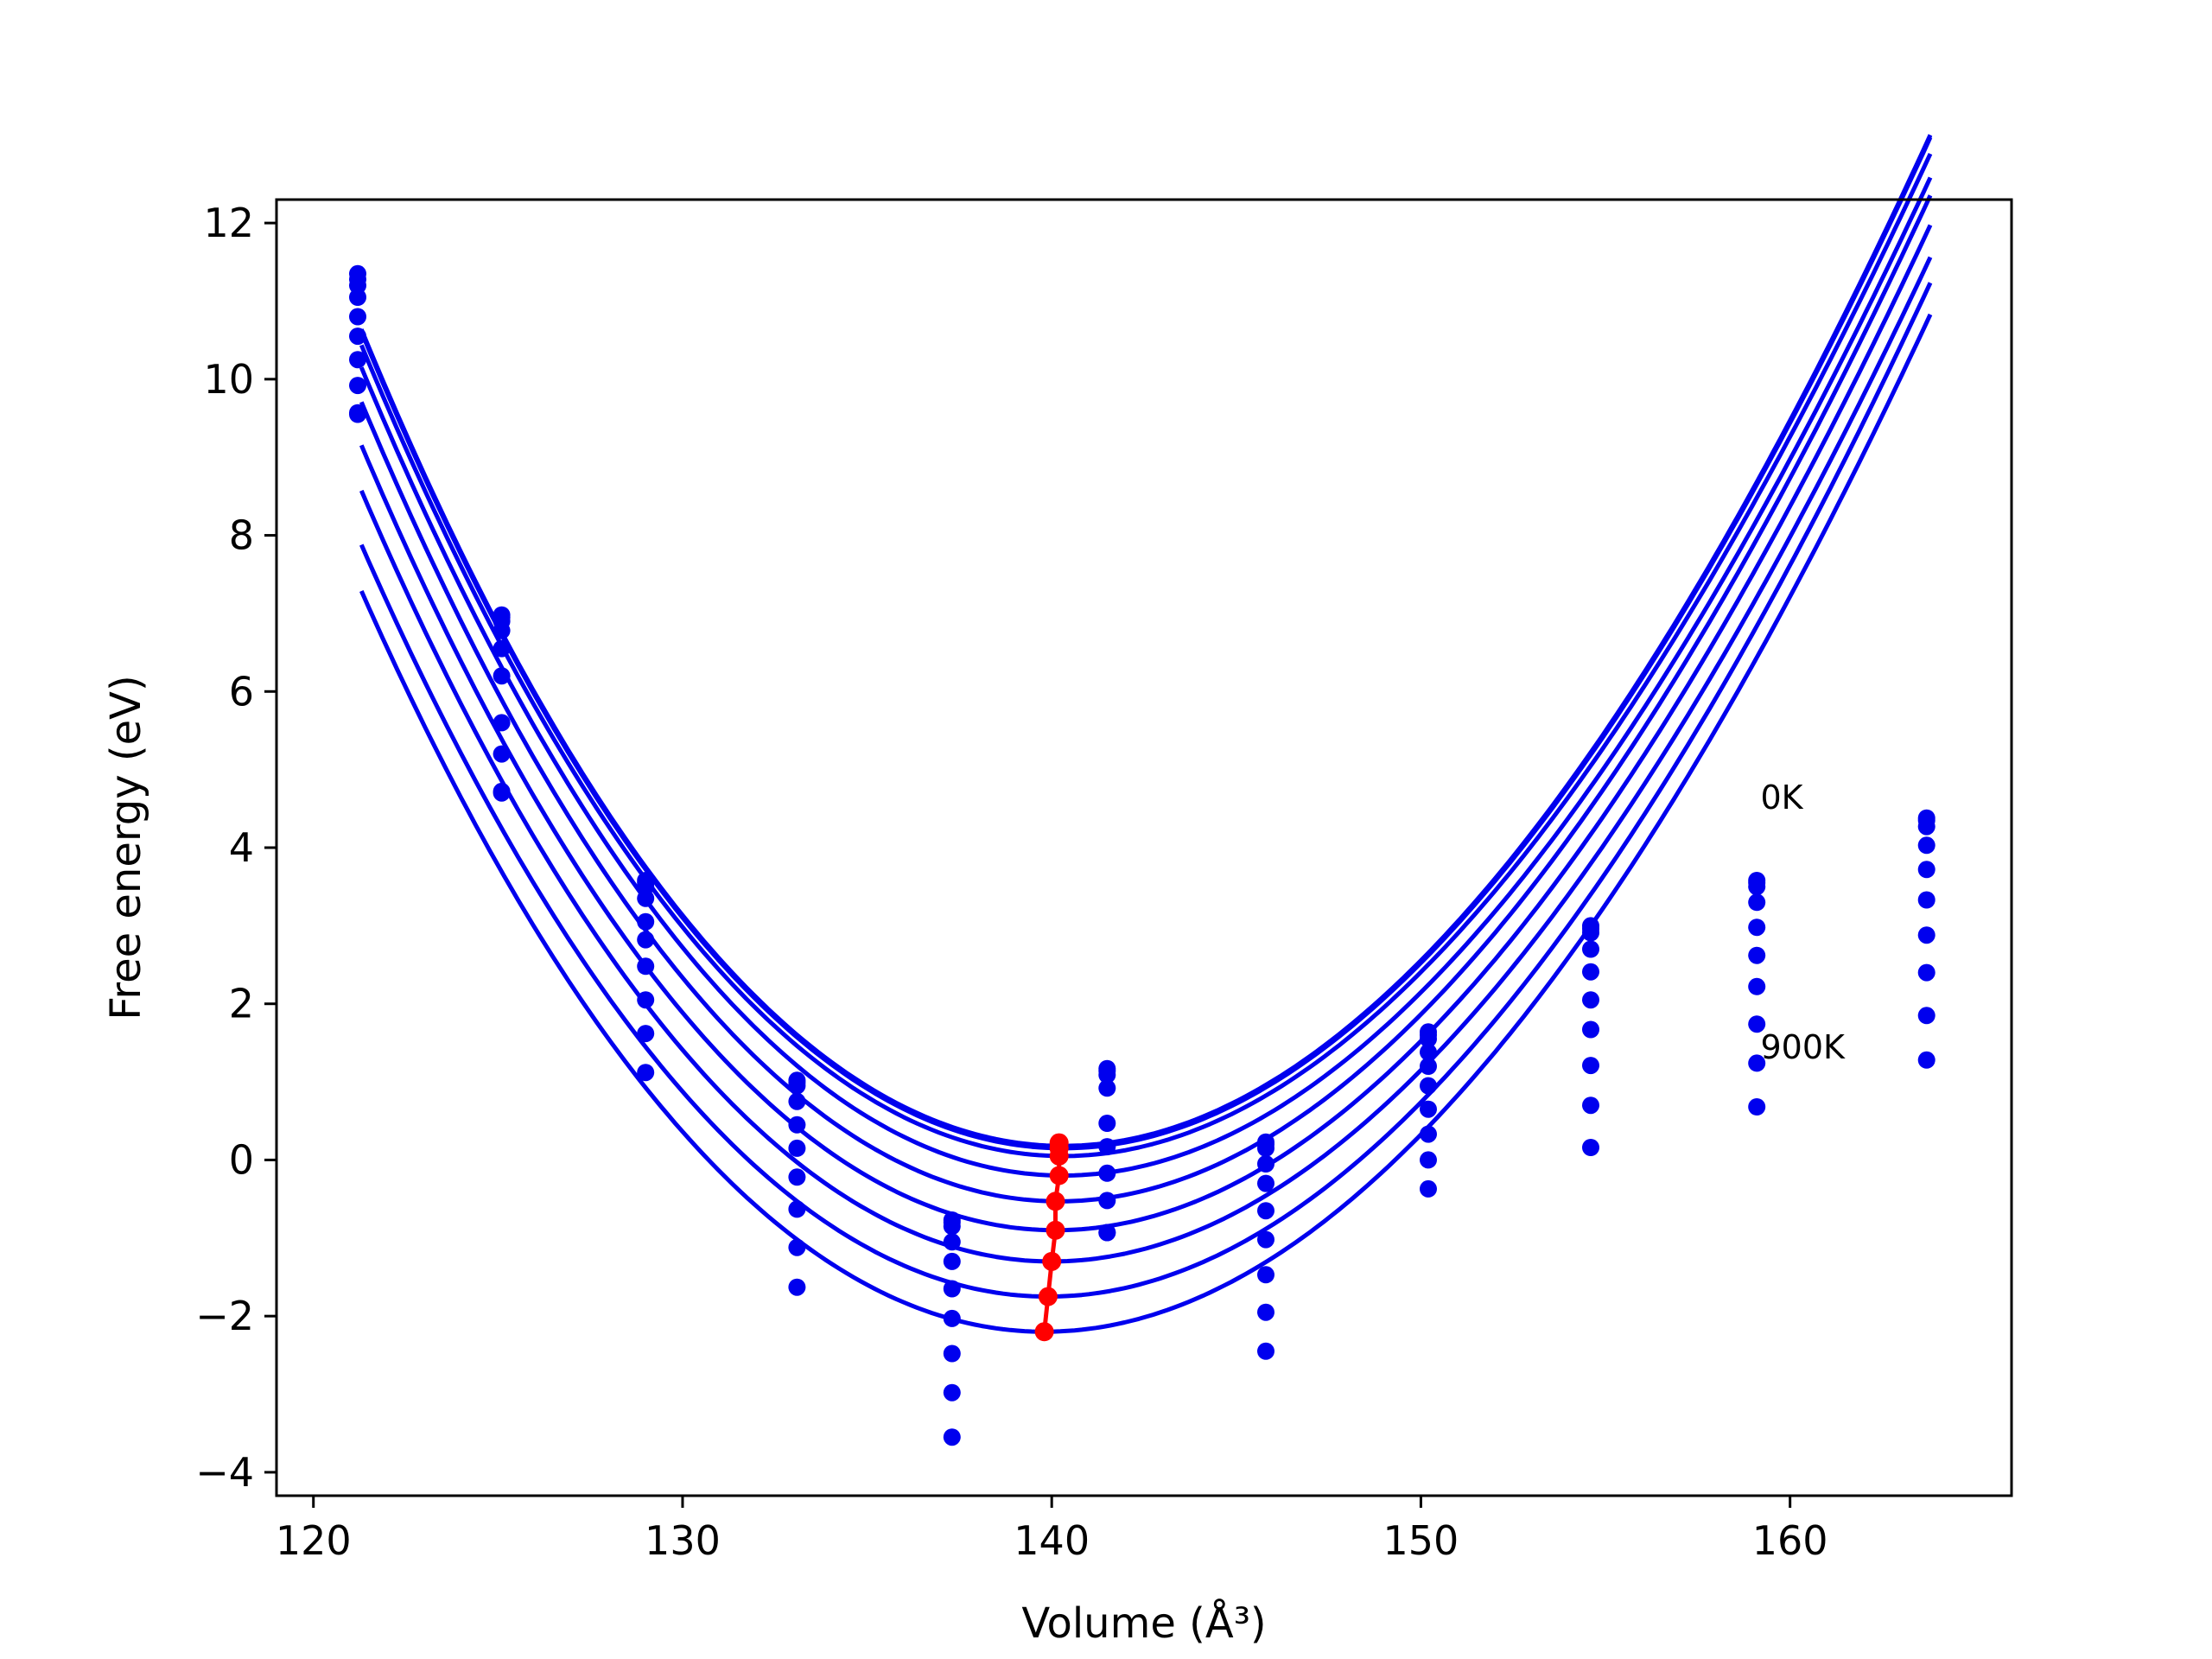 The height and width of the screenshot is (1659, 2212). What do you see at coordinates (241, 535) in the screenshot?
I see `y-tick-label: 8` at bounding box center [241, 535].